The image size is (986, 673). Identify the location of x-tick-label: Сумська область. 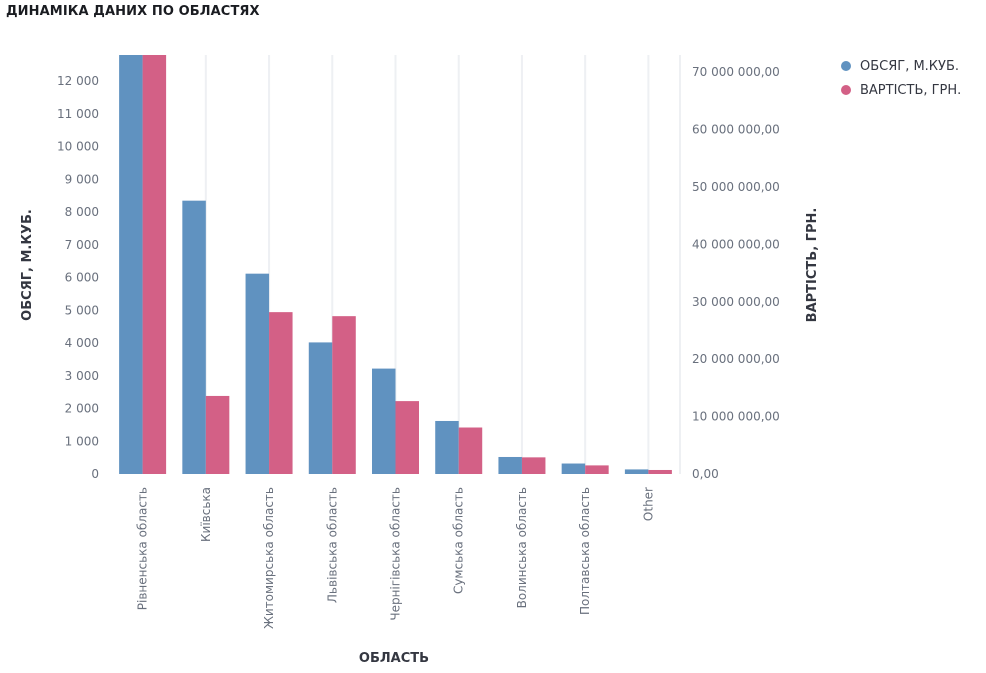
(459, 540).